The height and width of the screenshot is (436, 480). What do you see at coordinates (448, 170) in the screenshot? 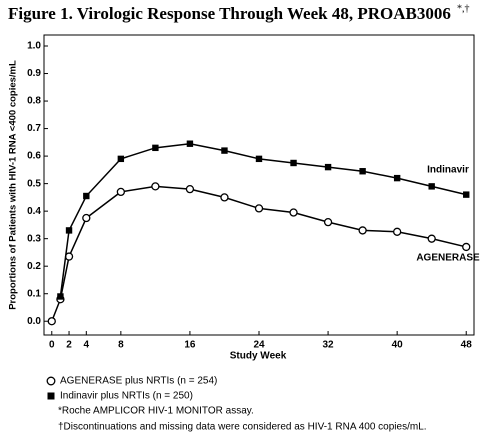
I see `series-label: Indinavir` at bounding box center [448, 170].